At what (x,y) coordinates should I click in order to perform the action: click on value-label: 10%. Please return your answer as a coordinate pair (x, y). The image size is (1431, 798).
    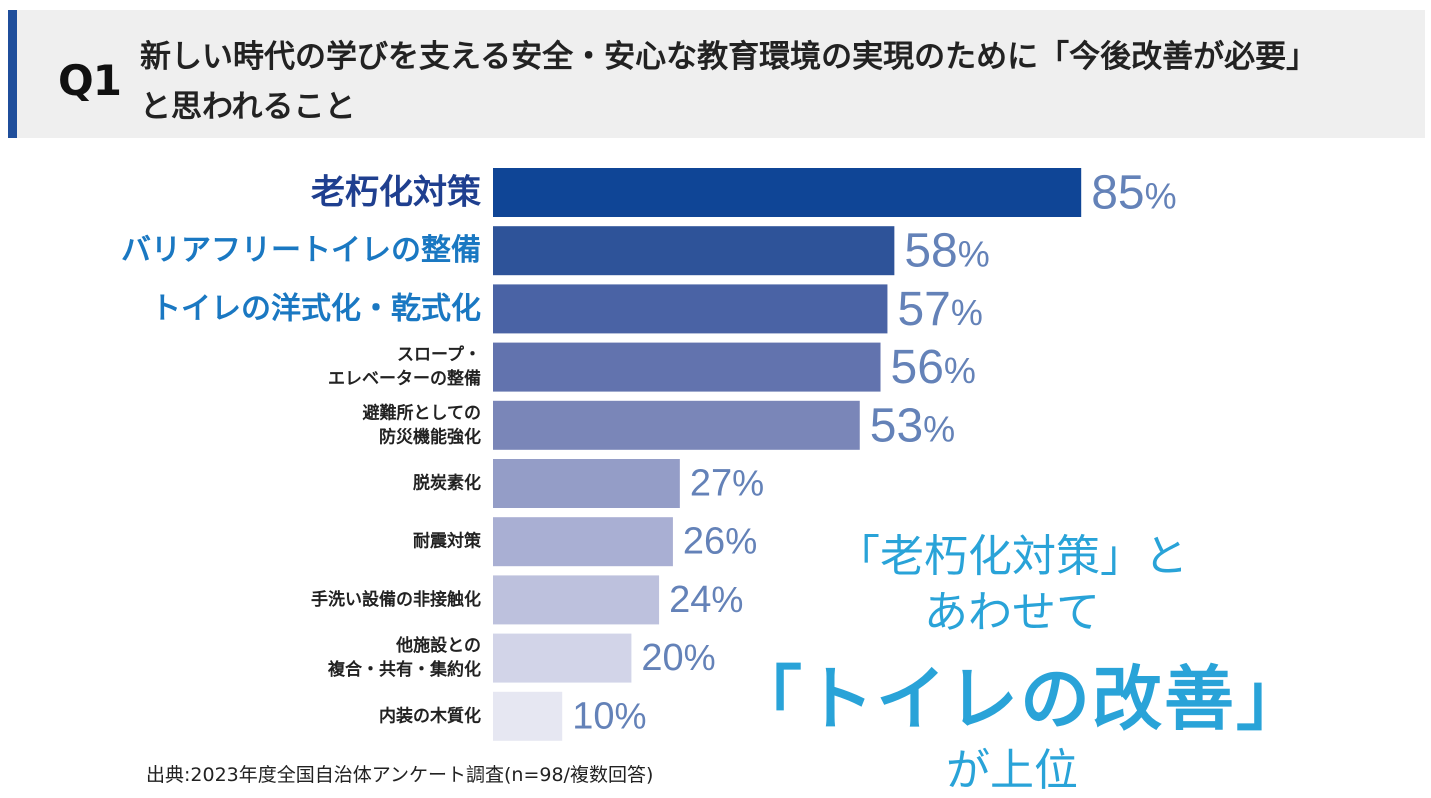
    Looking at the image, I should click on (609, 716).